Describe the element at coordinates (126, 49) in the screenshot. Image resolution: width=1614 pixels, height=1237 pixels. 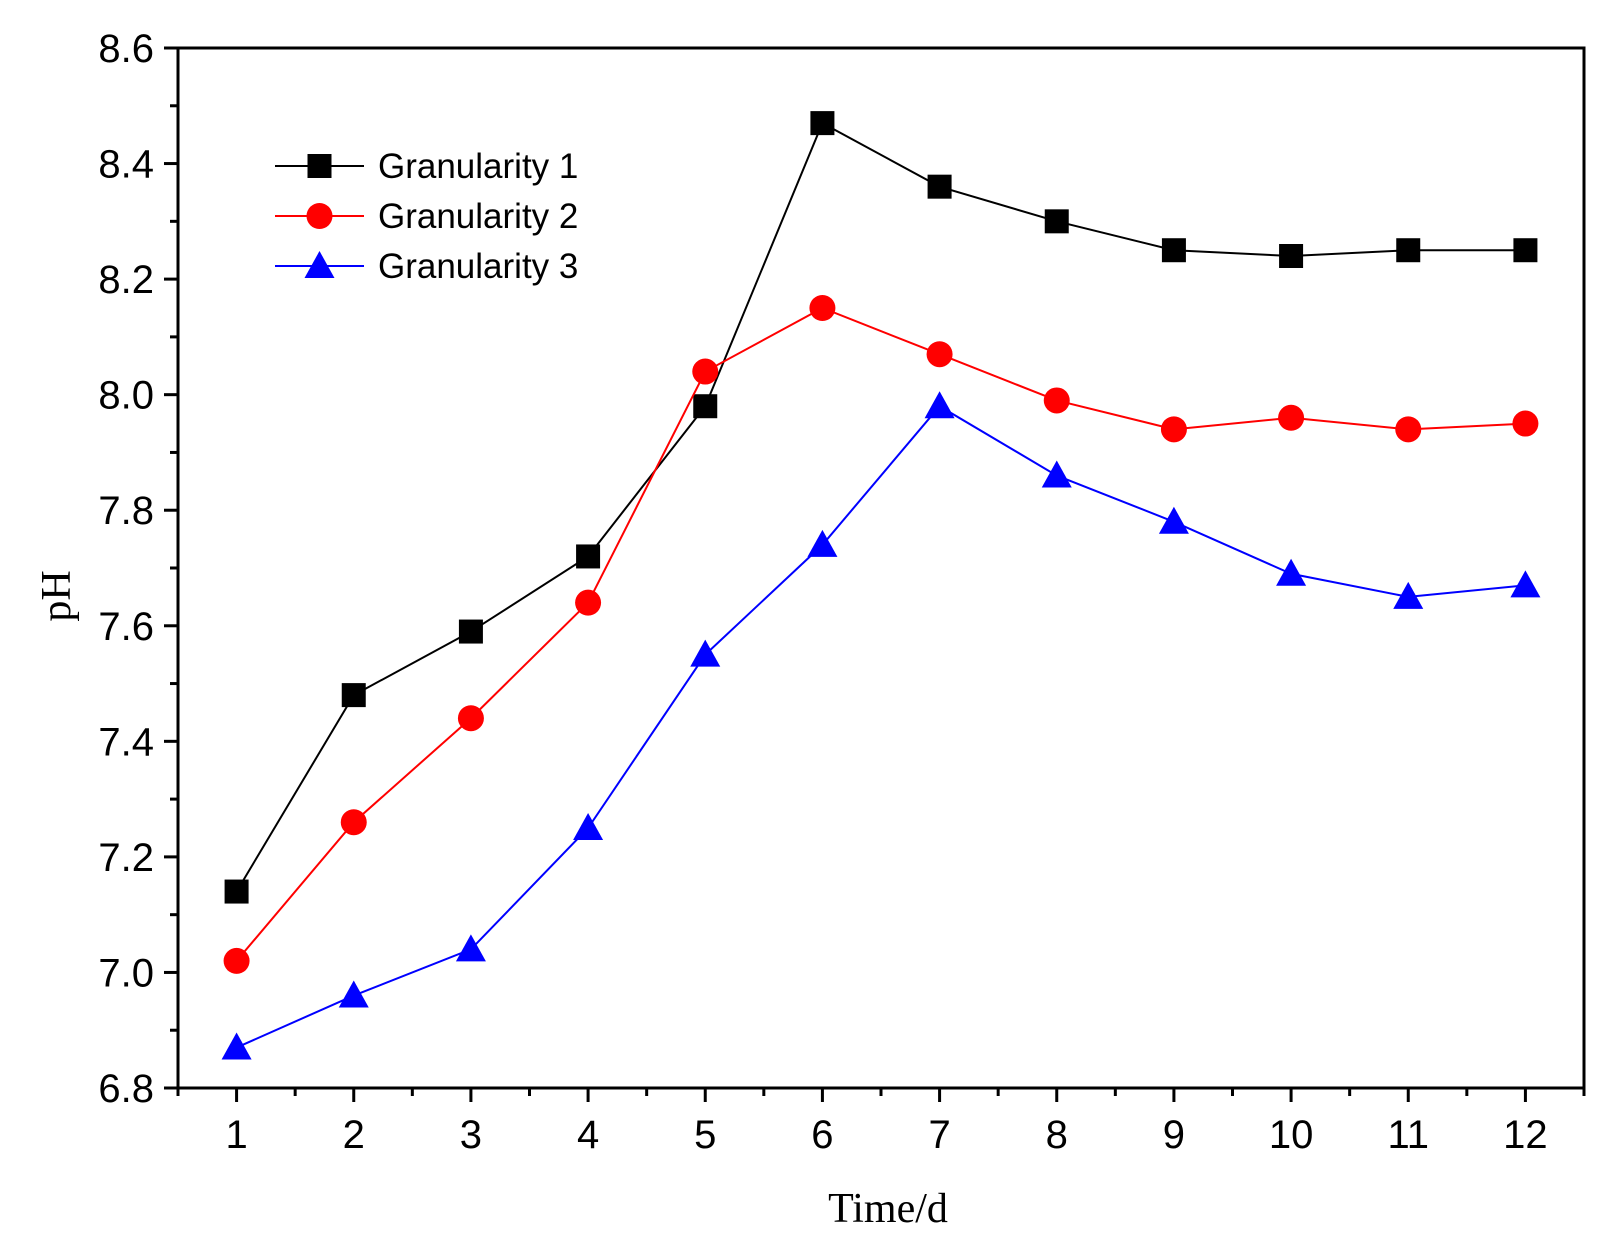
I see `y-tick-label: 8.6` at that location.